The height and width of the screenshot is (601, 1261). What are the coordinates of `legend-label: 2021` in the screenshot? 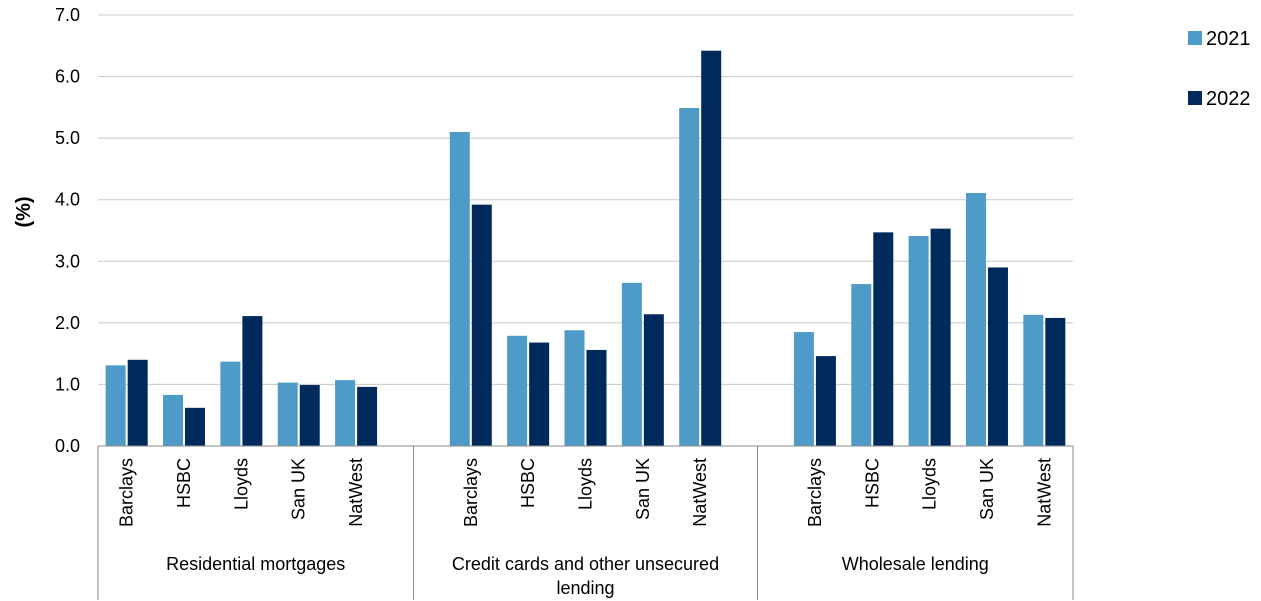 It's located at (1228, 39).